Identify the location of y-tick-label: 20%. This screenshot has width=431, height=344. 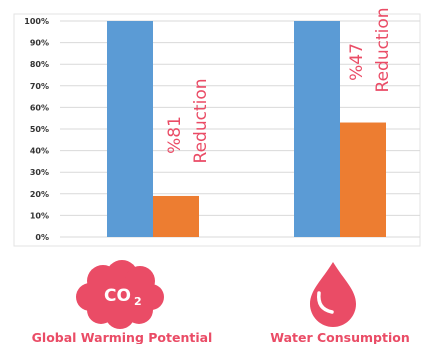
(39, 194).